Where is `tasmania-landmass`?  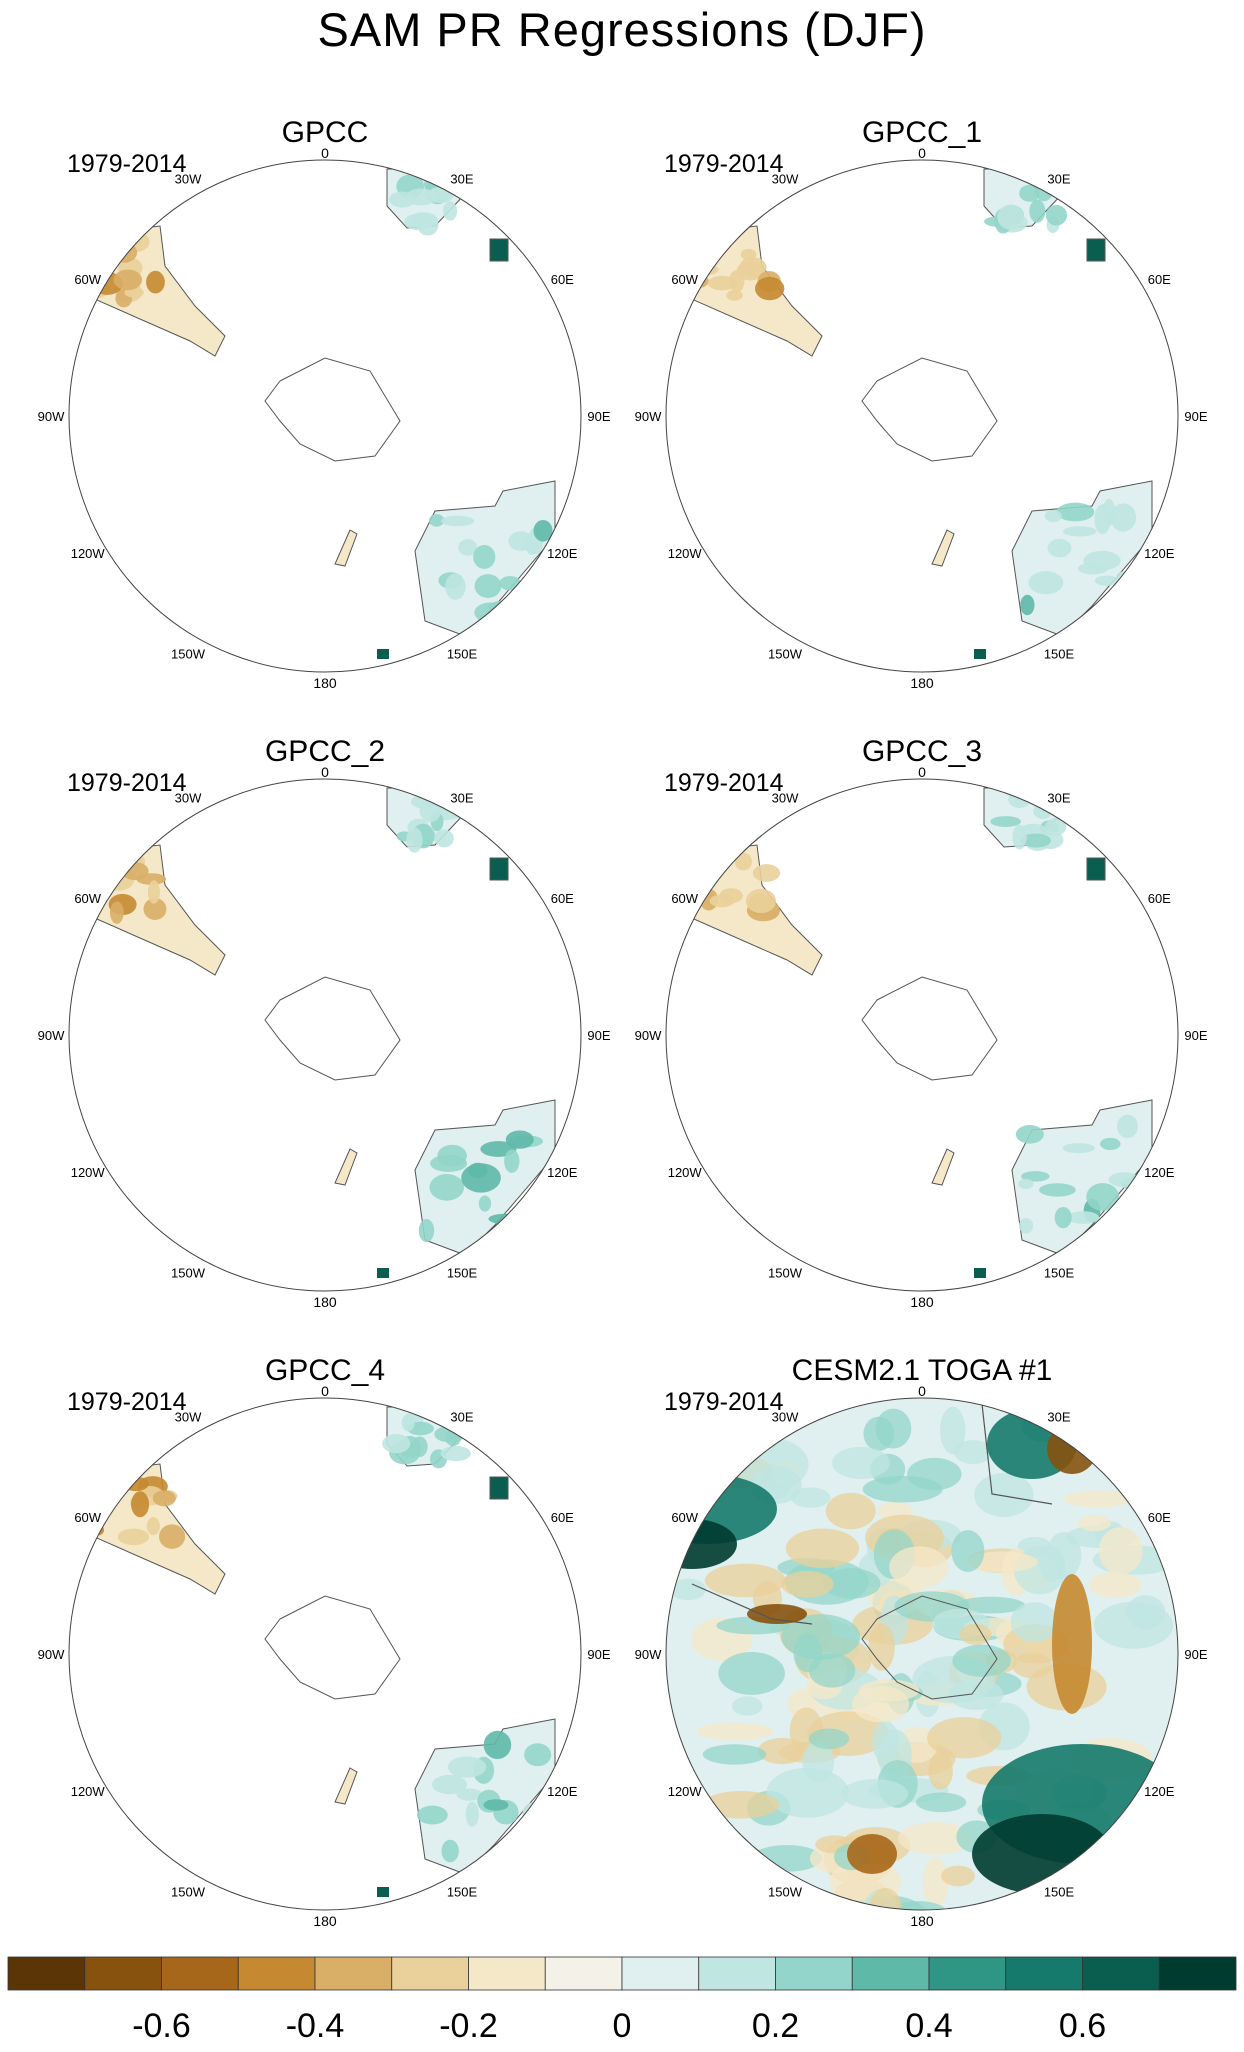
tasmania-landmass is located at coordinates (383, 654).